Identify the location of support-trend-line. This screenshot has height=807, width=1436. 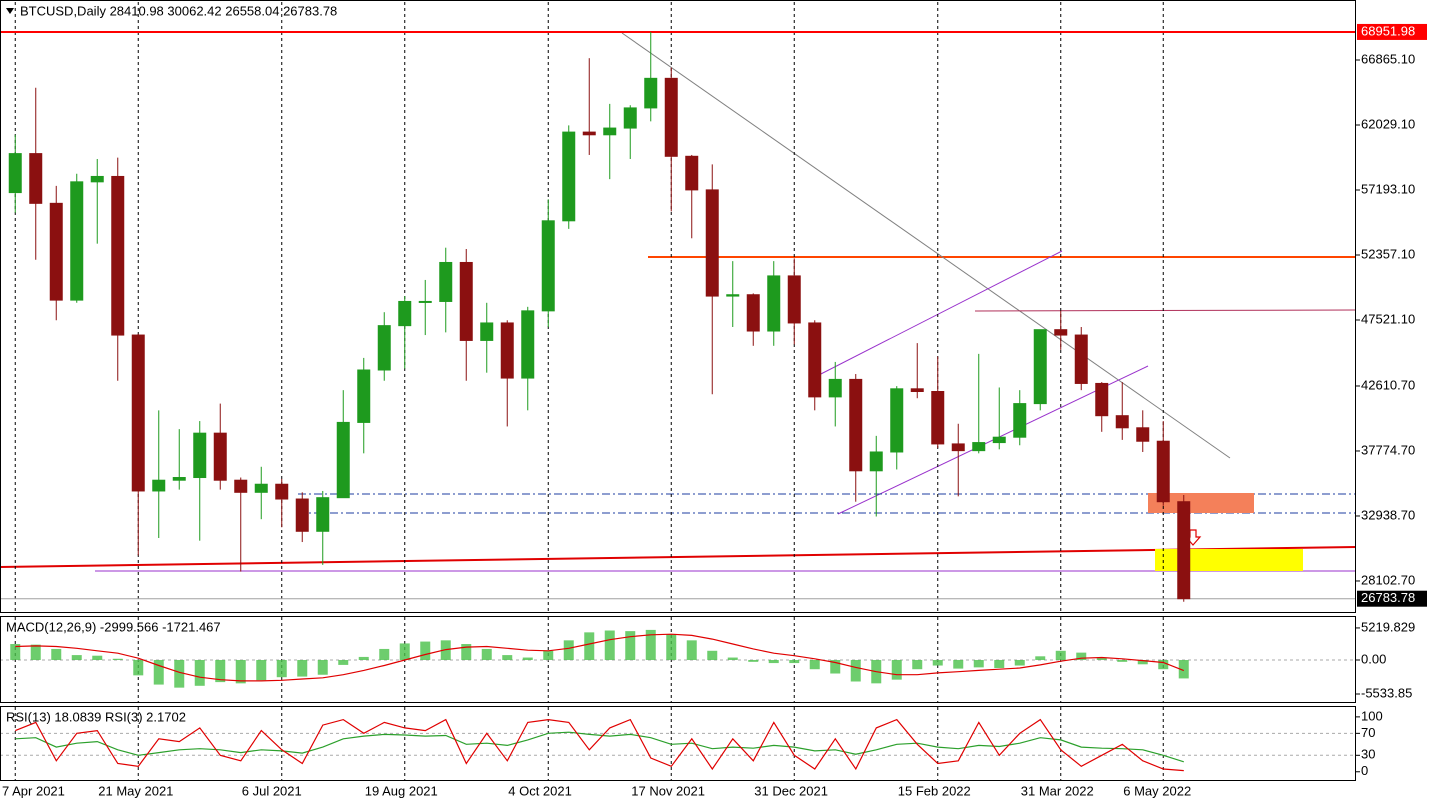
(678, 557).